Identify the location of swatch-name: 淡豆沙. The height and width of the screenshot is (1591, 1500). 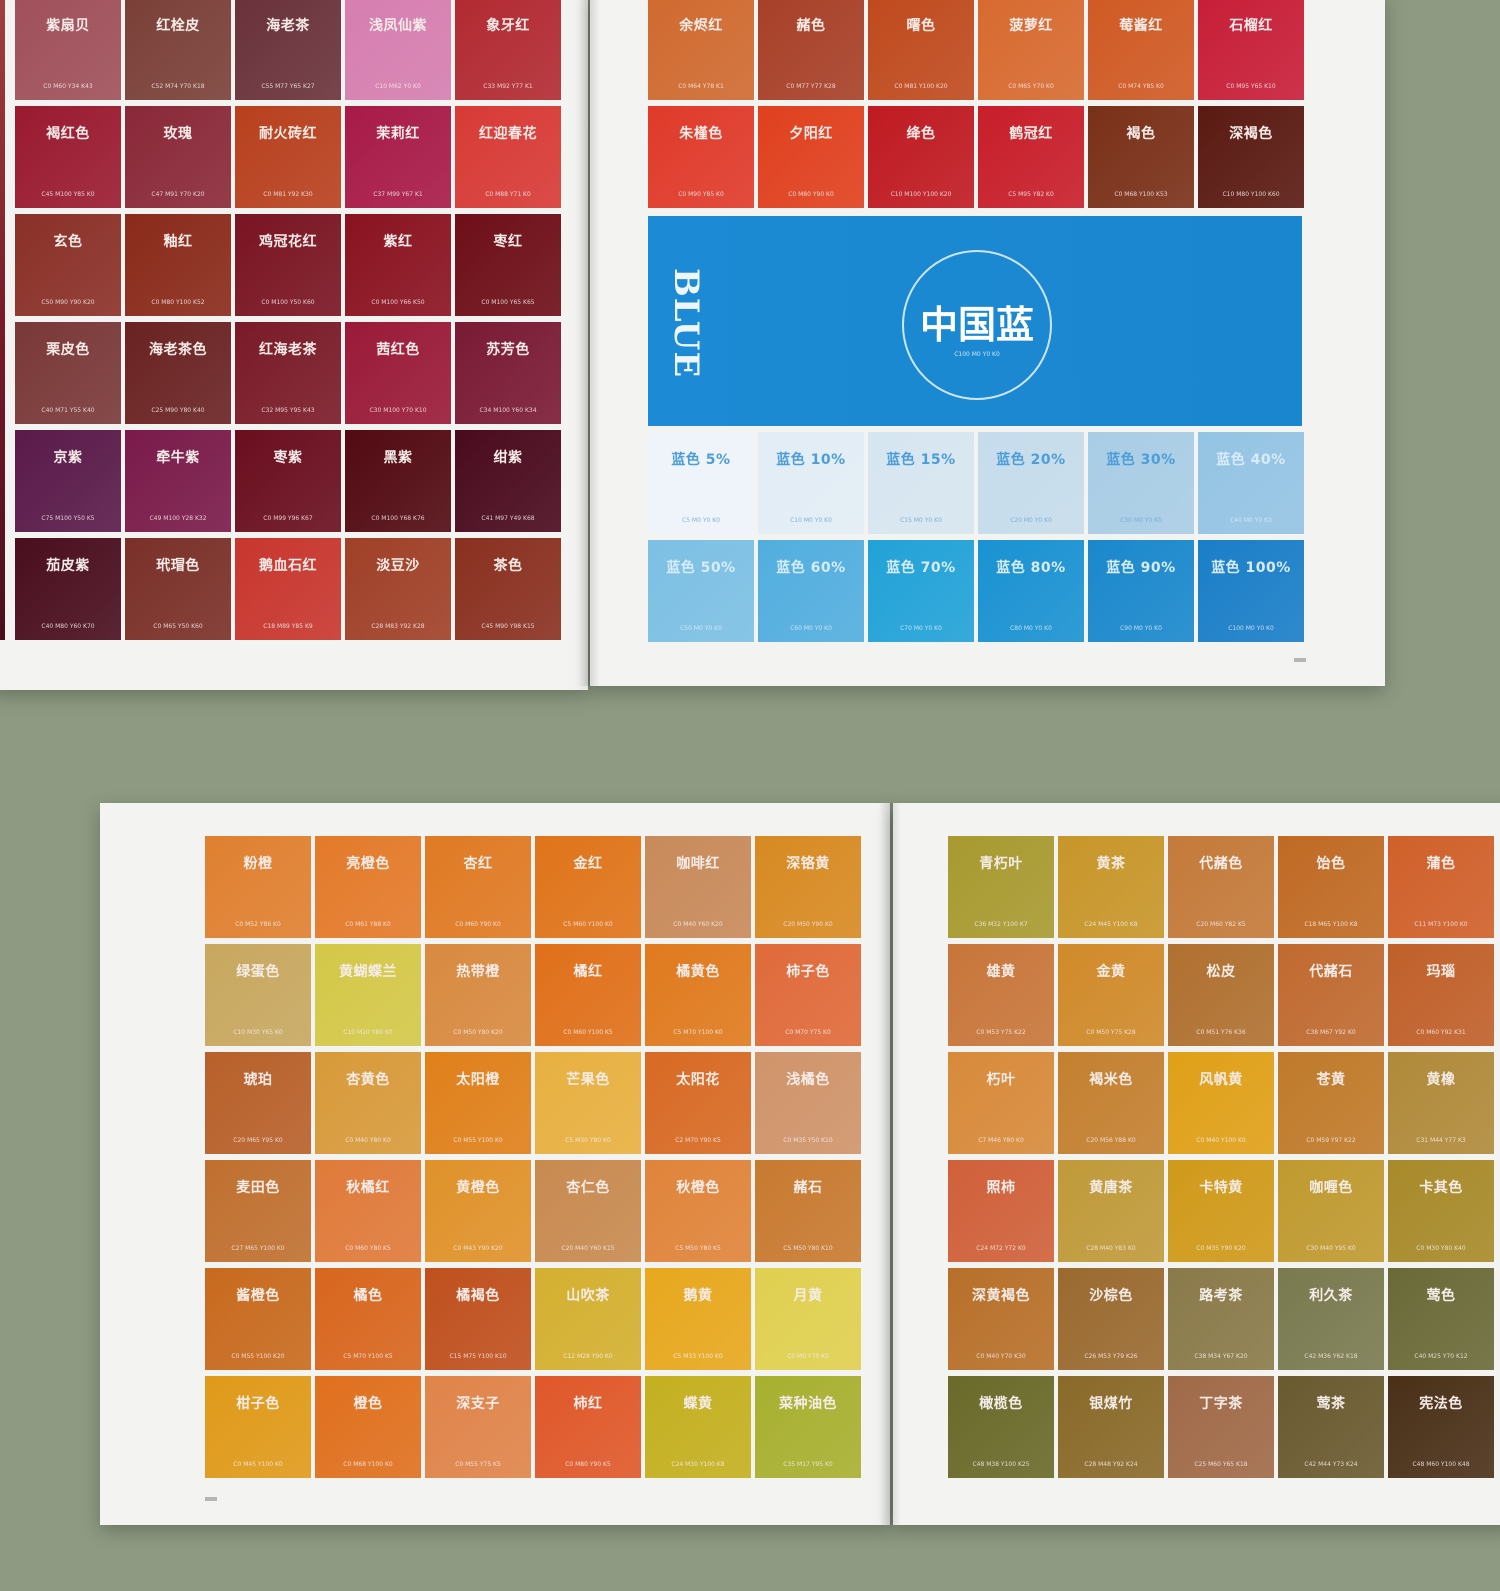
(398, 566).